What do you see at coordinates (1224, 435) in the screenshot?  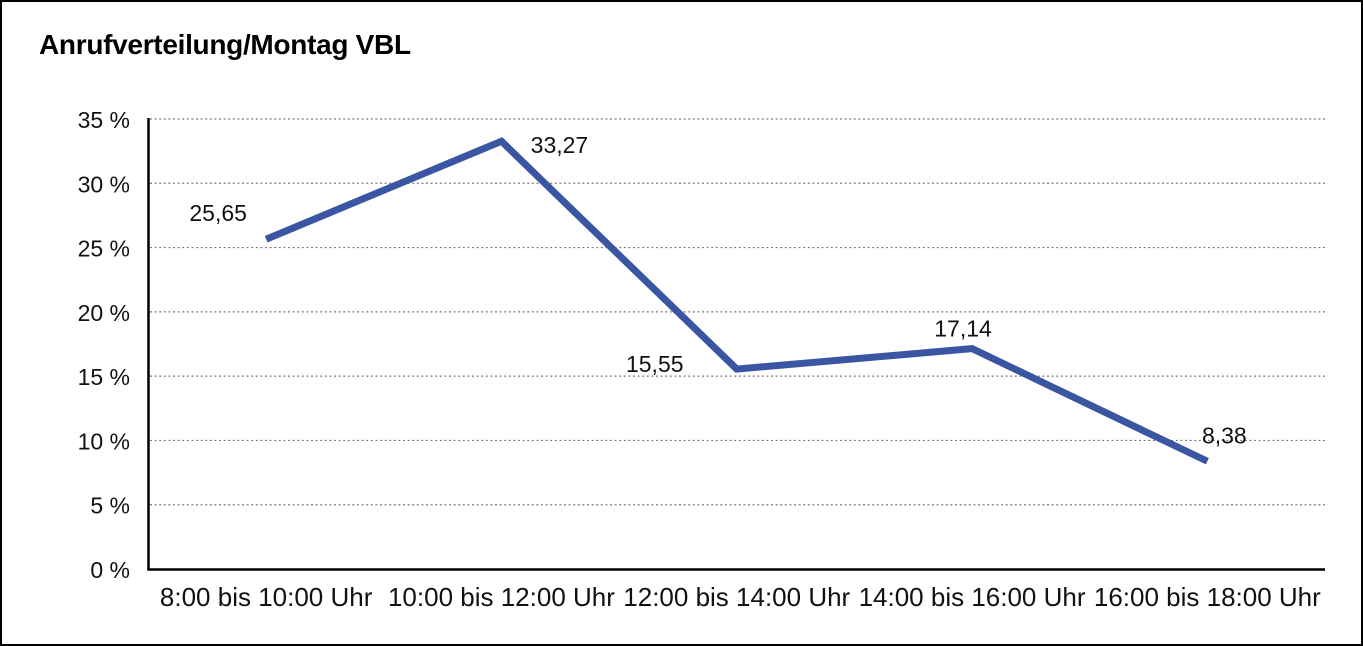 I see `data-point-label: 8,38` at bounding box center [1224, 435].